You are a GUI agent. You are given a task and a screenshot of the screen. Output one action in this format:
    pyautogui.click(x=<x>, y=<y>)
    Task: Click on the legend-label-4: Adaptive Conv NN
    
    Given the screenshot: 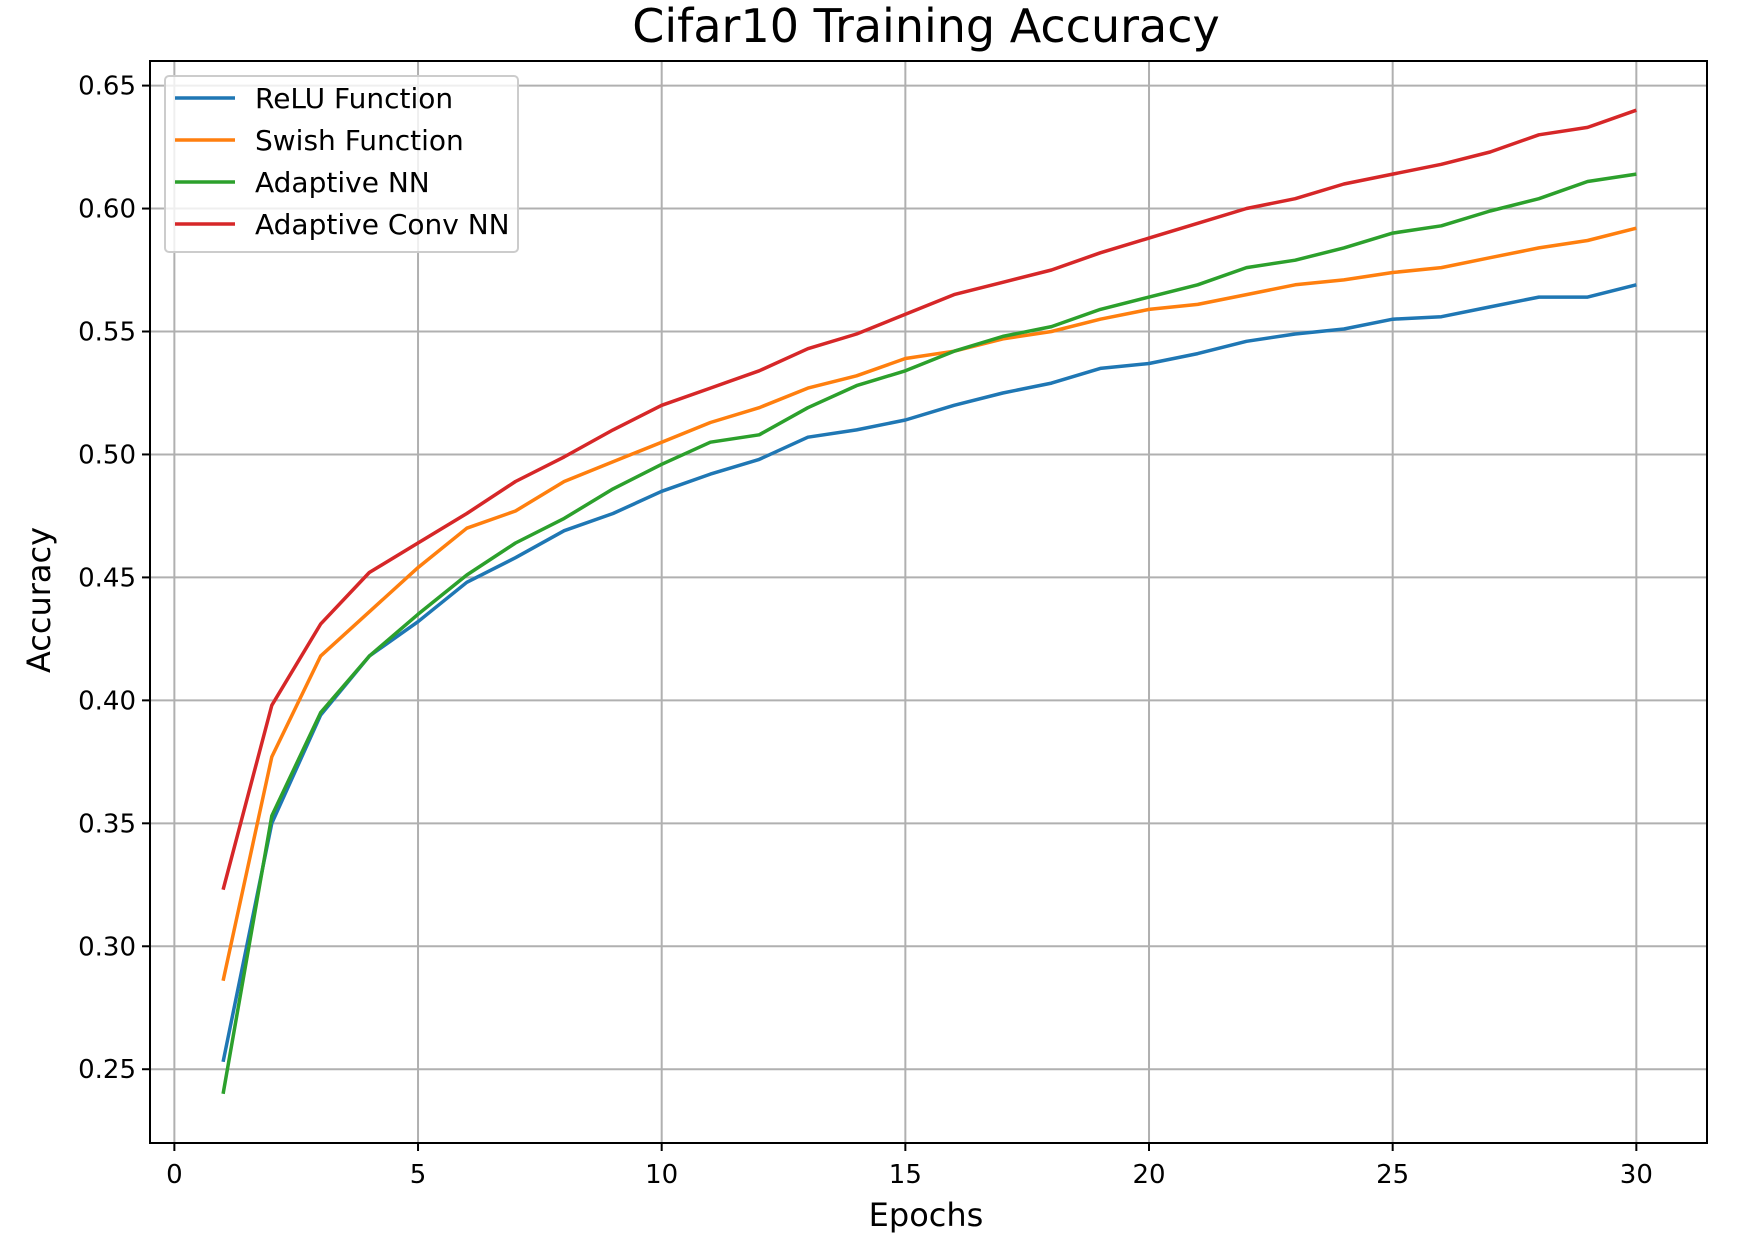 What is the action you would take?
    pyautogui.click(x=382, y=224)
    